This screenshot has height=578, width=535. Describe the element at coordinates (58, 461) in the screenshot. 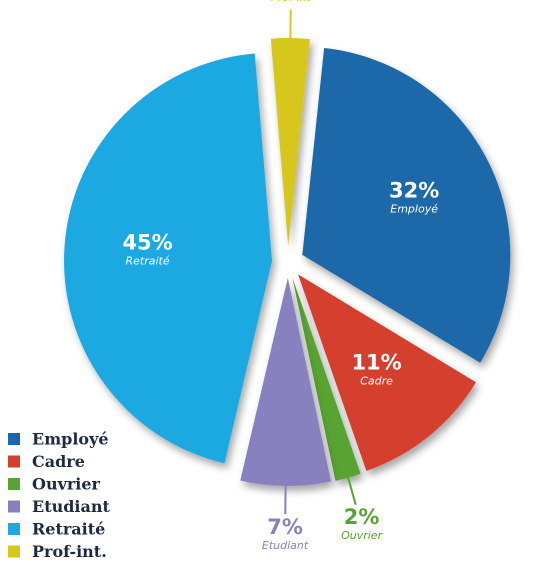

I see `legend-label: Cadre` at that location.